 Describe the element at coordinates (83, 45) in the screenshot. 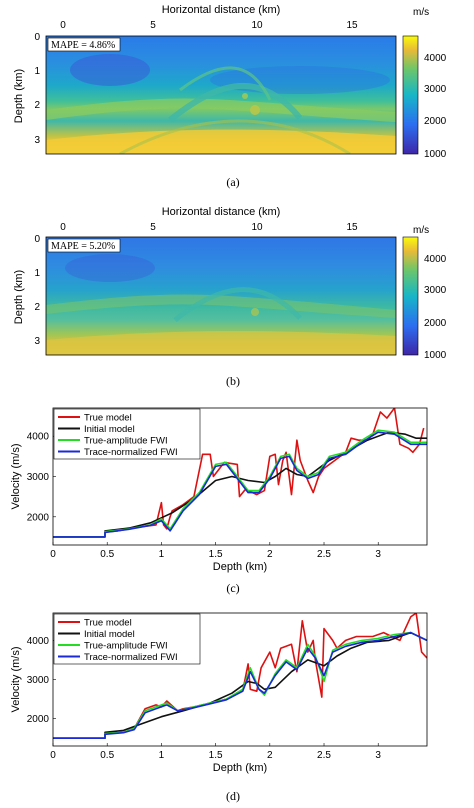

I see `mape-label-a: MAPE = 4.86%` at that location.